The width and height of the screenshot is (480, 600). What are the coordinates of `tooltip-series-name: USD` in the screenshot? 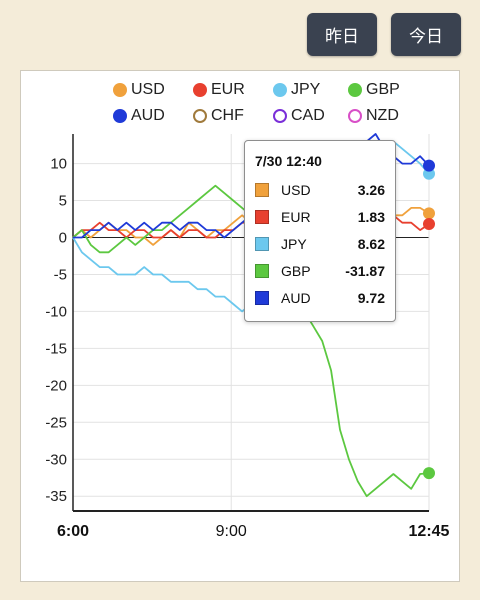 It's located at (296, 190).